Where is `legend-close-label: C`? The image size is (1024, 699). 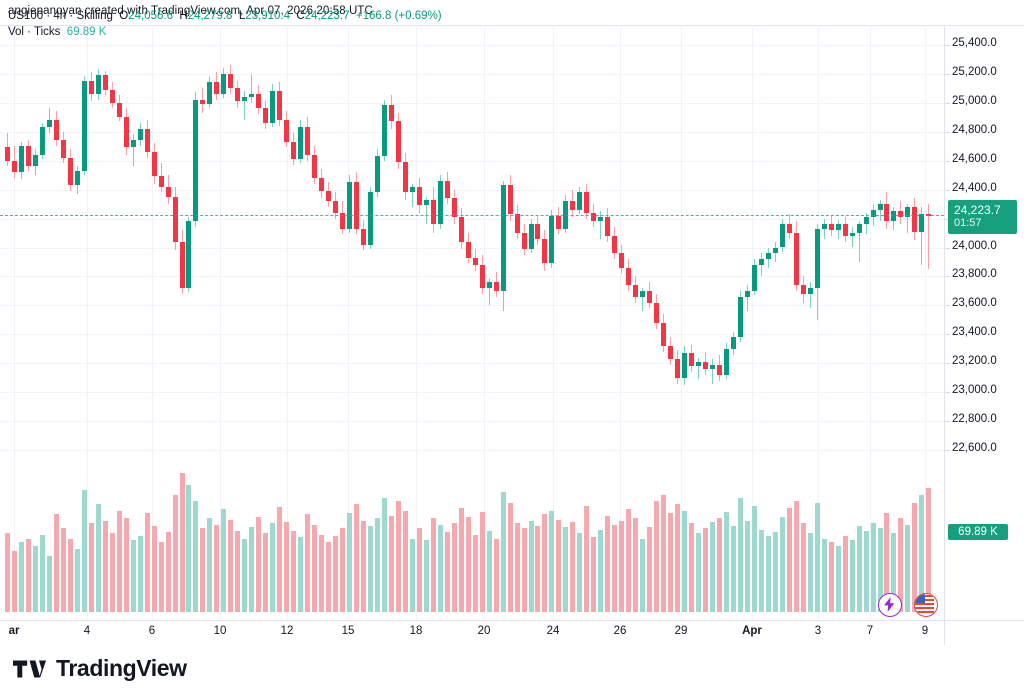
legend-close-label: C is located at coordinates (300, 16).